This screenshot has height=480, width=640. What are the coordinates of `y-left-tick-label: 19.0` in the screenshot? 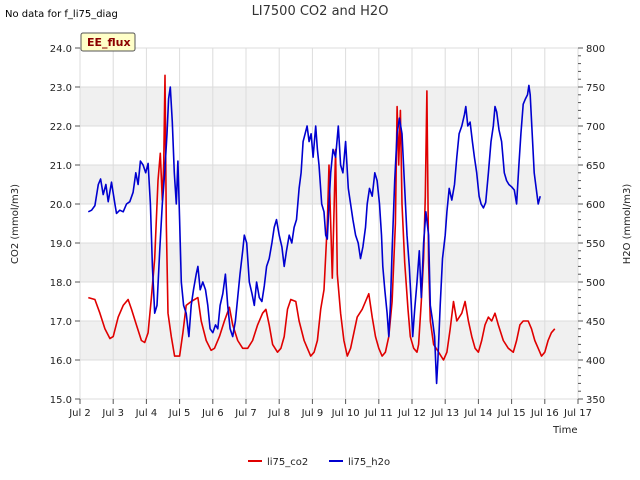 It's located at (61, 244).